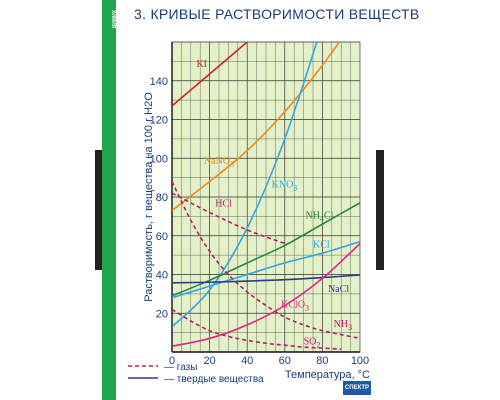  Describe the element at coordinates (312, 342) in the screenshot. I see `series-label-so2: SO2` at that location.